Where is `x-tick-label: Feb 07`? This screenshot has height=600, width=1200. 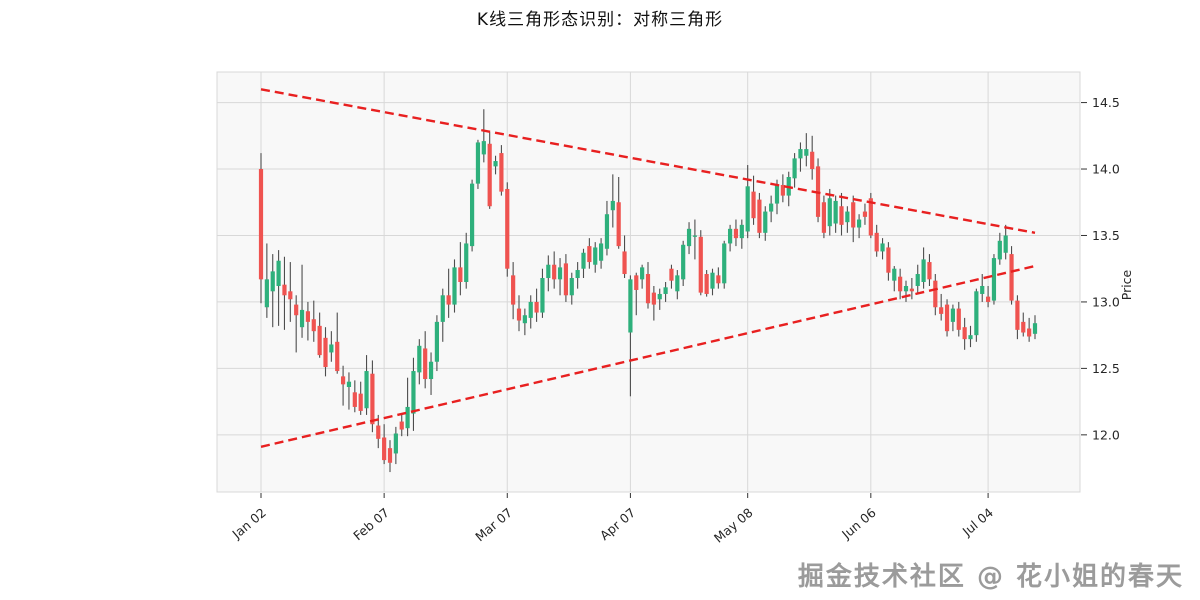
x-tick-label: Feb 07 is located at coordinates (371, 524).